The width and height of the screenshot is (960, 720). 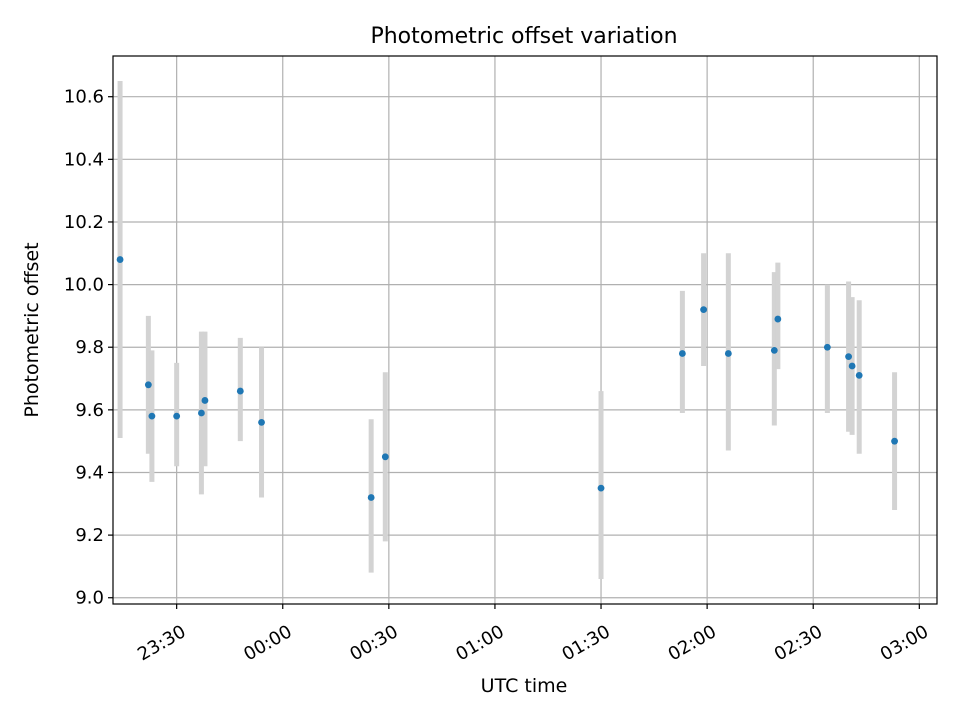 What do you see at coordinates (89, 598) in the screenshot?
I see `y-tick-label: 9.0` at bounding box center [89, 598].